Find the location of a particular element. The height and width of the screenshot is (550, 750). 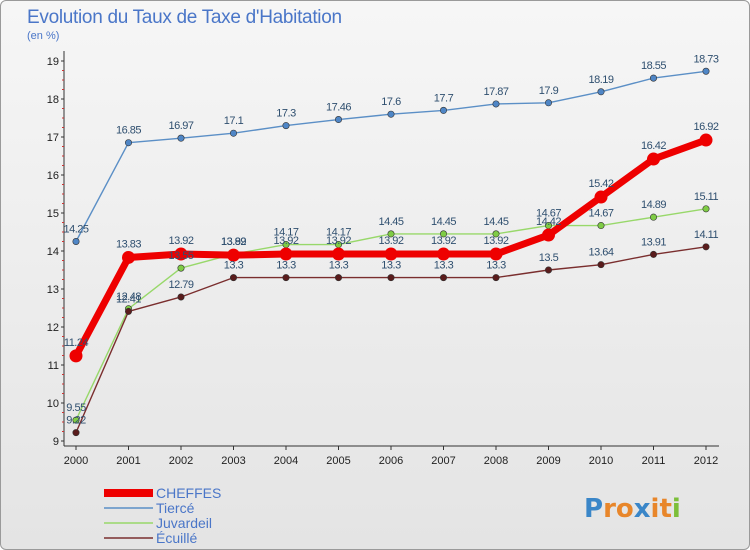

x-tick-label: 2012 is located at coordinates (706, 461).